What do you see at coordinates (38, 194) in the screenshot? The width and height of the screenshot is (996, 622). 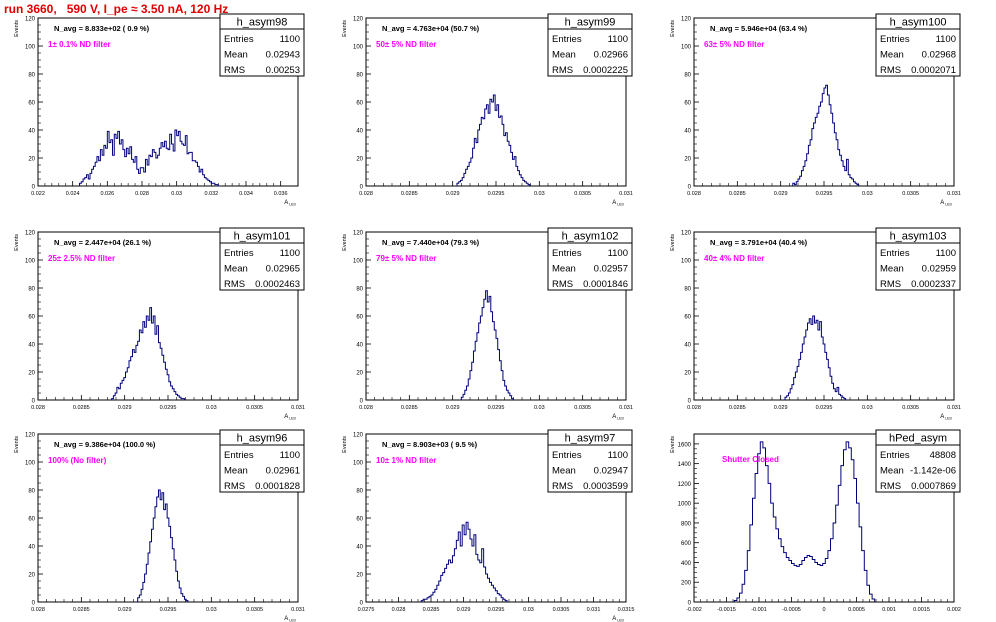 I see `x-tick-label: 0.022` at bounding box center [38, 194].